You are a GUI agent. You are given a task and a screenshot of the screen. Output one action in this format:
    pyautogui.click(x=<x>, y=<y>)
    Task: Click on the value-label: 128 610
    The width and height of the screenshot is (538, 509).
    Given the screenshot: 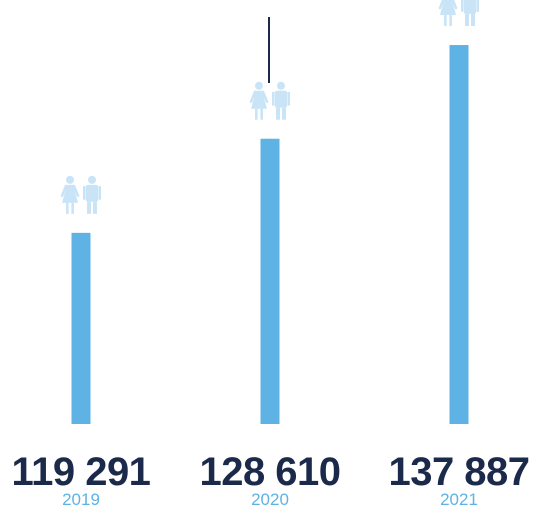 What is the action you would take?
    pyautogui.click(x=269, y=472)
    